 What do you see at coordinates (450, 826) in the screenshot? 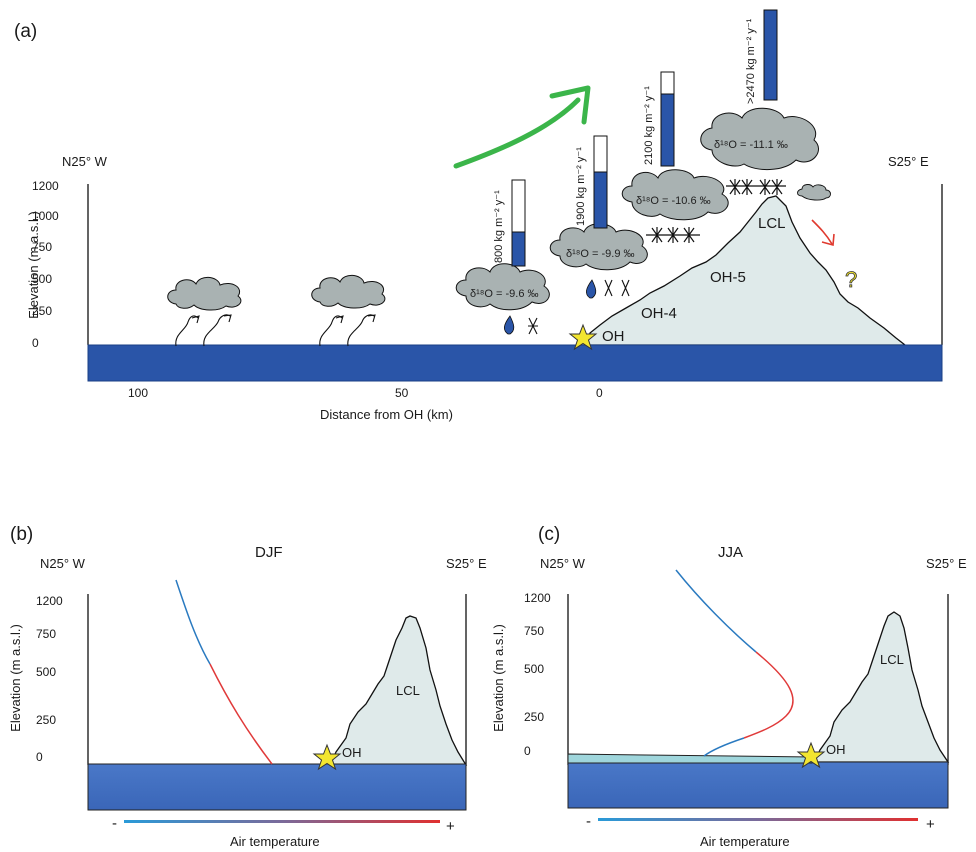
I see `panel-b-plus: +` at bounding box center [450, 826].